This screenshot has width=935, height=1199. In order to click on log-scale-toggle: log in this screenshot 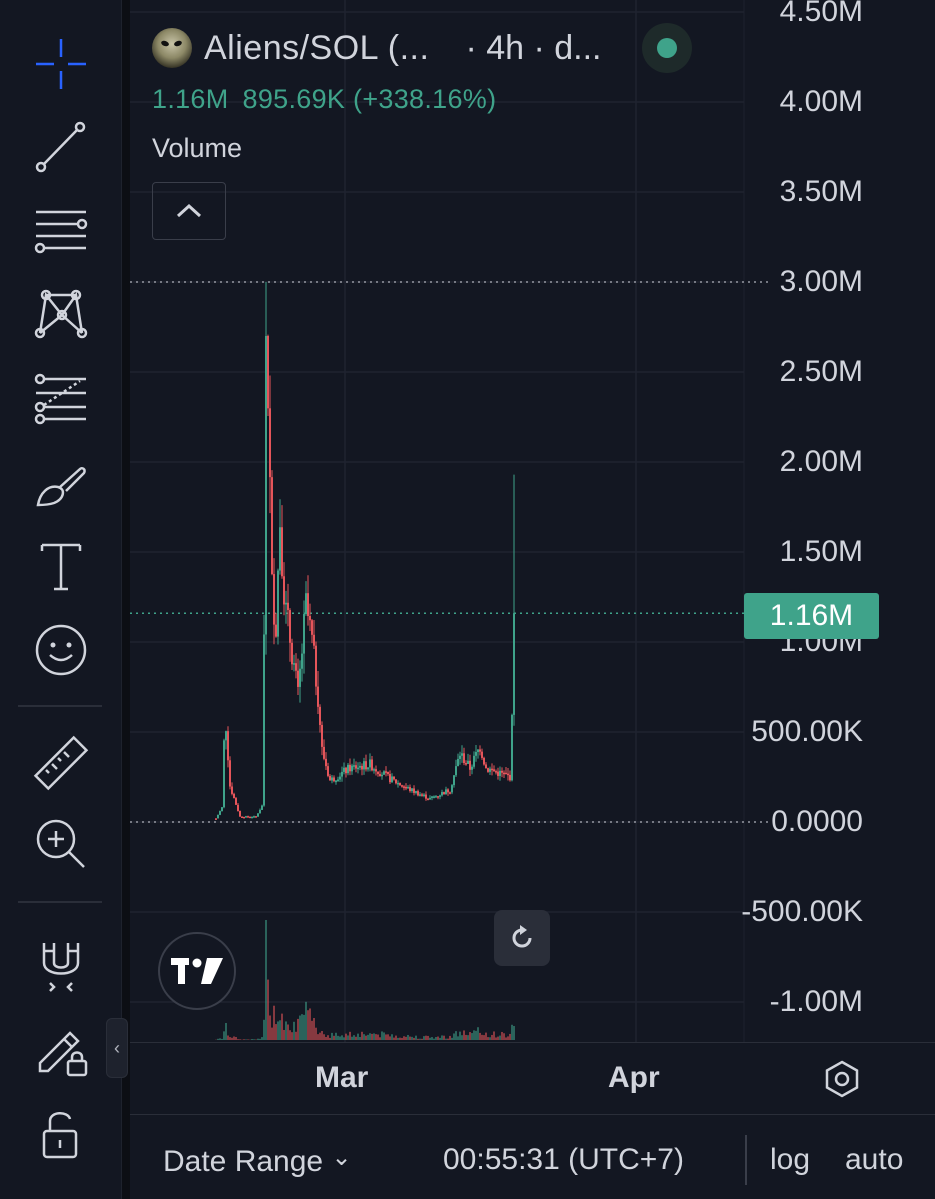, I will do `click(790, 1159)`.